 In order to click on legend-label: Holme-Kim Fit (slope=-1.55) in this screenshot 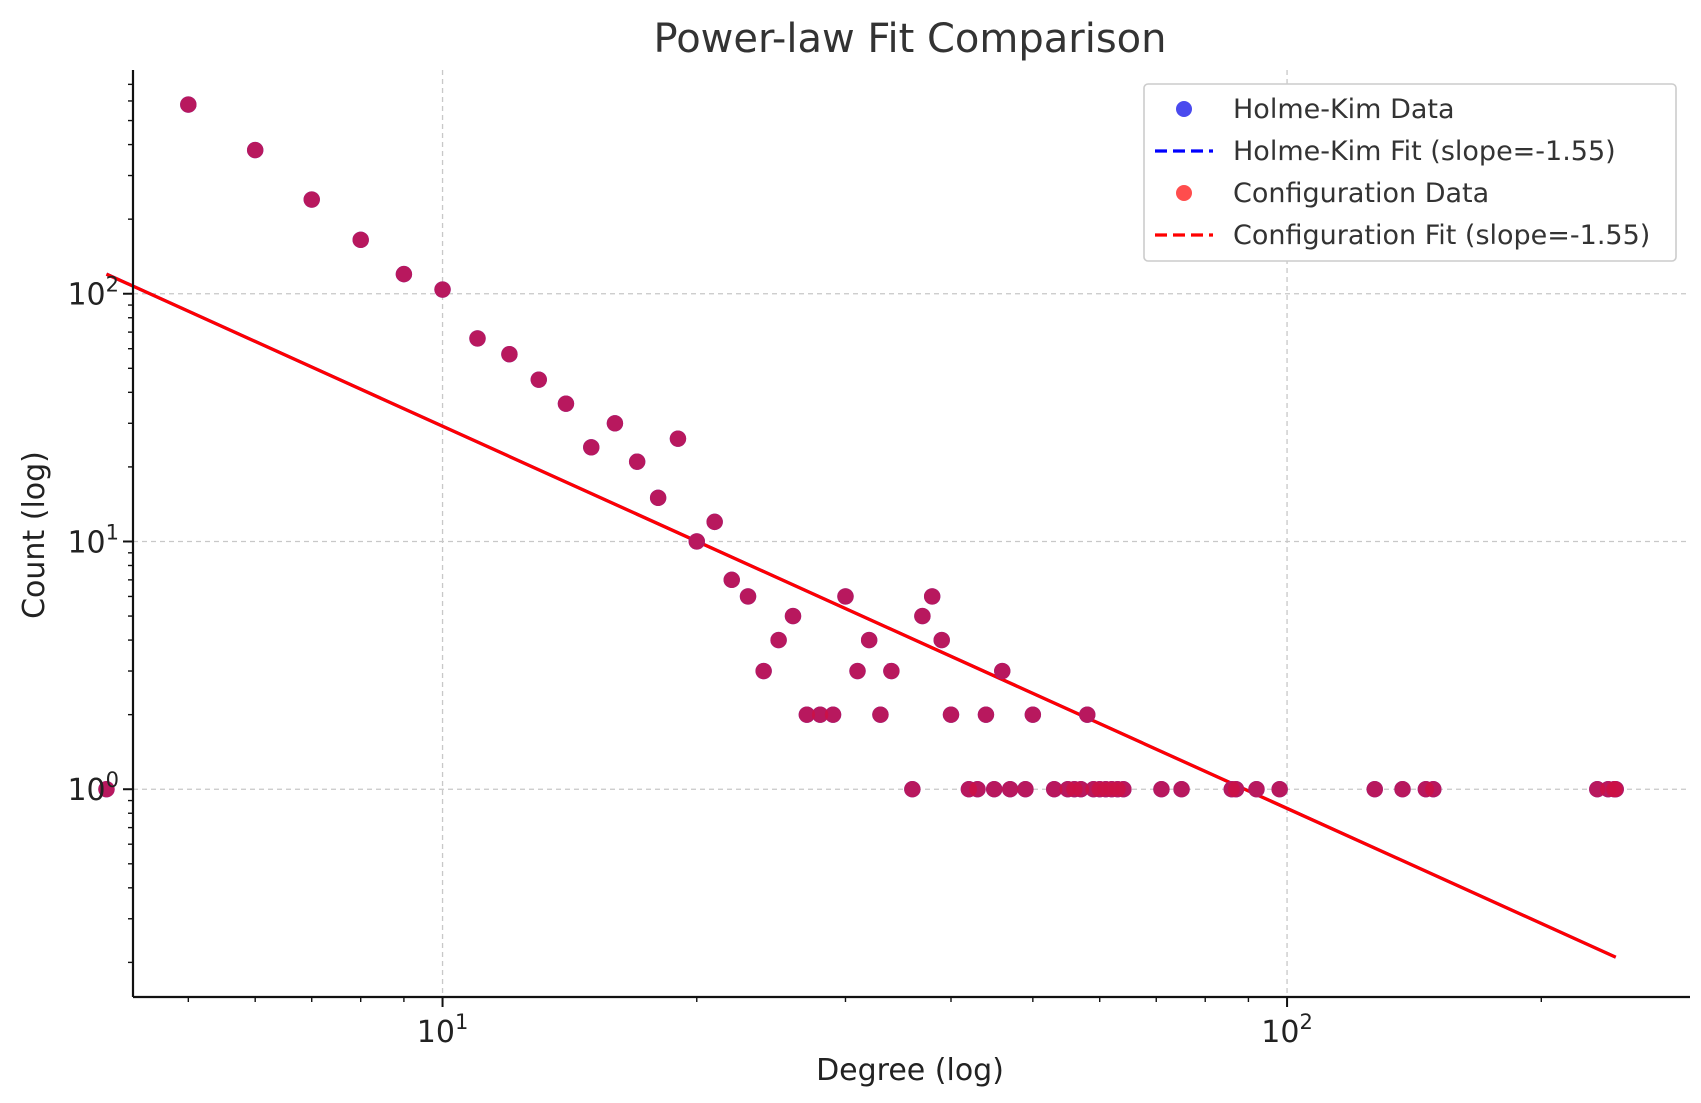, I will do `click(1424, 151)`.